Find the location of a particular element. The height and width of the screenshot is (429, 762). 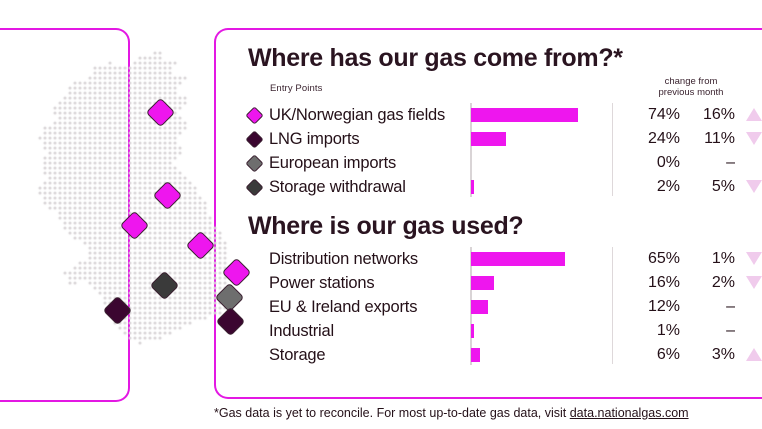

chart-row: Industrial 1% – is located at coordinates (505, 331).